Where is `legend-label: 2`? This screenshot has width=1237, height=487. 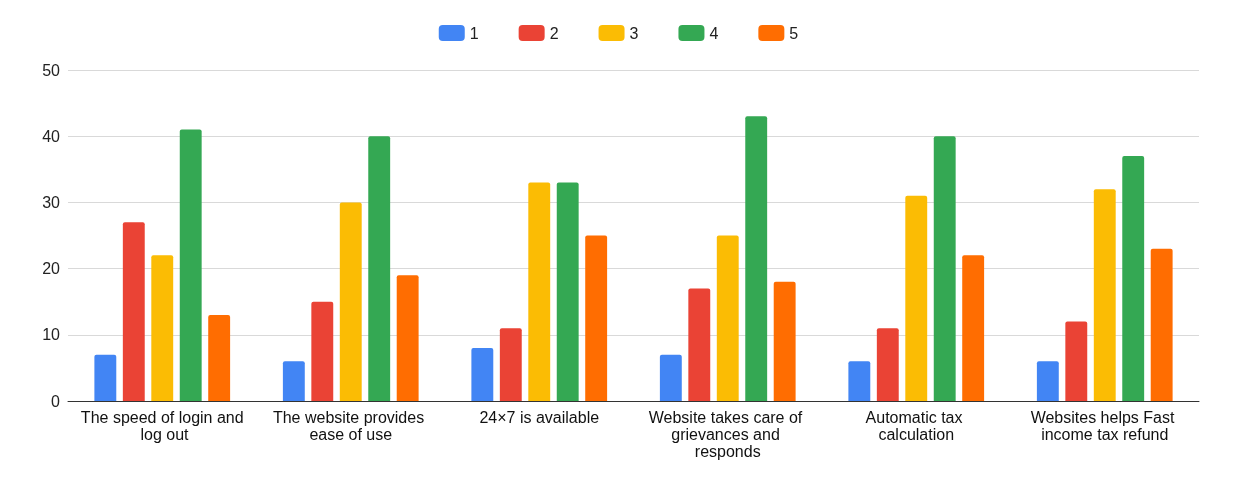 legend-label: 2 is located at coordinates (554, 33).